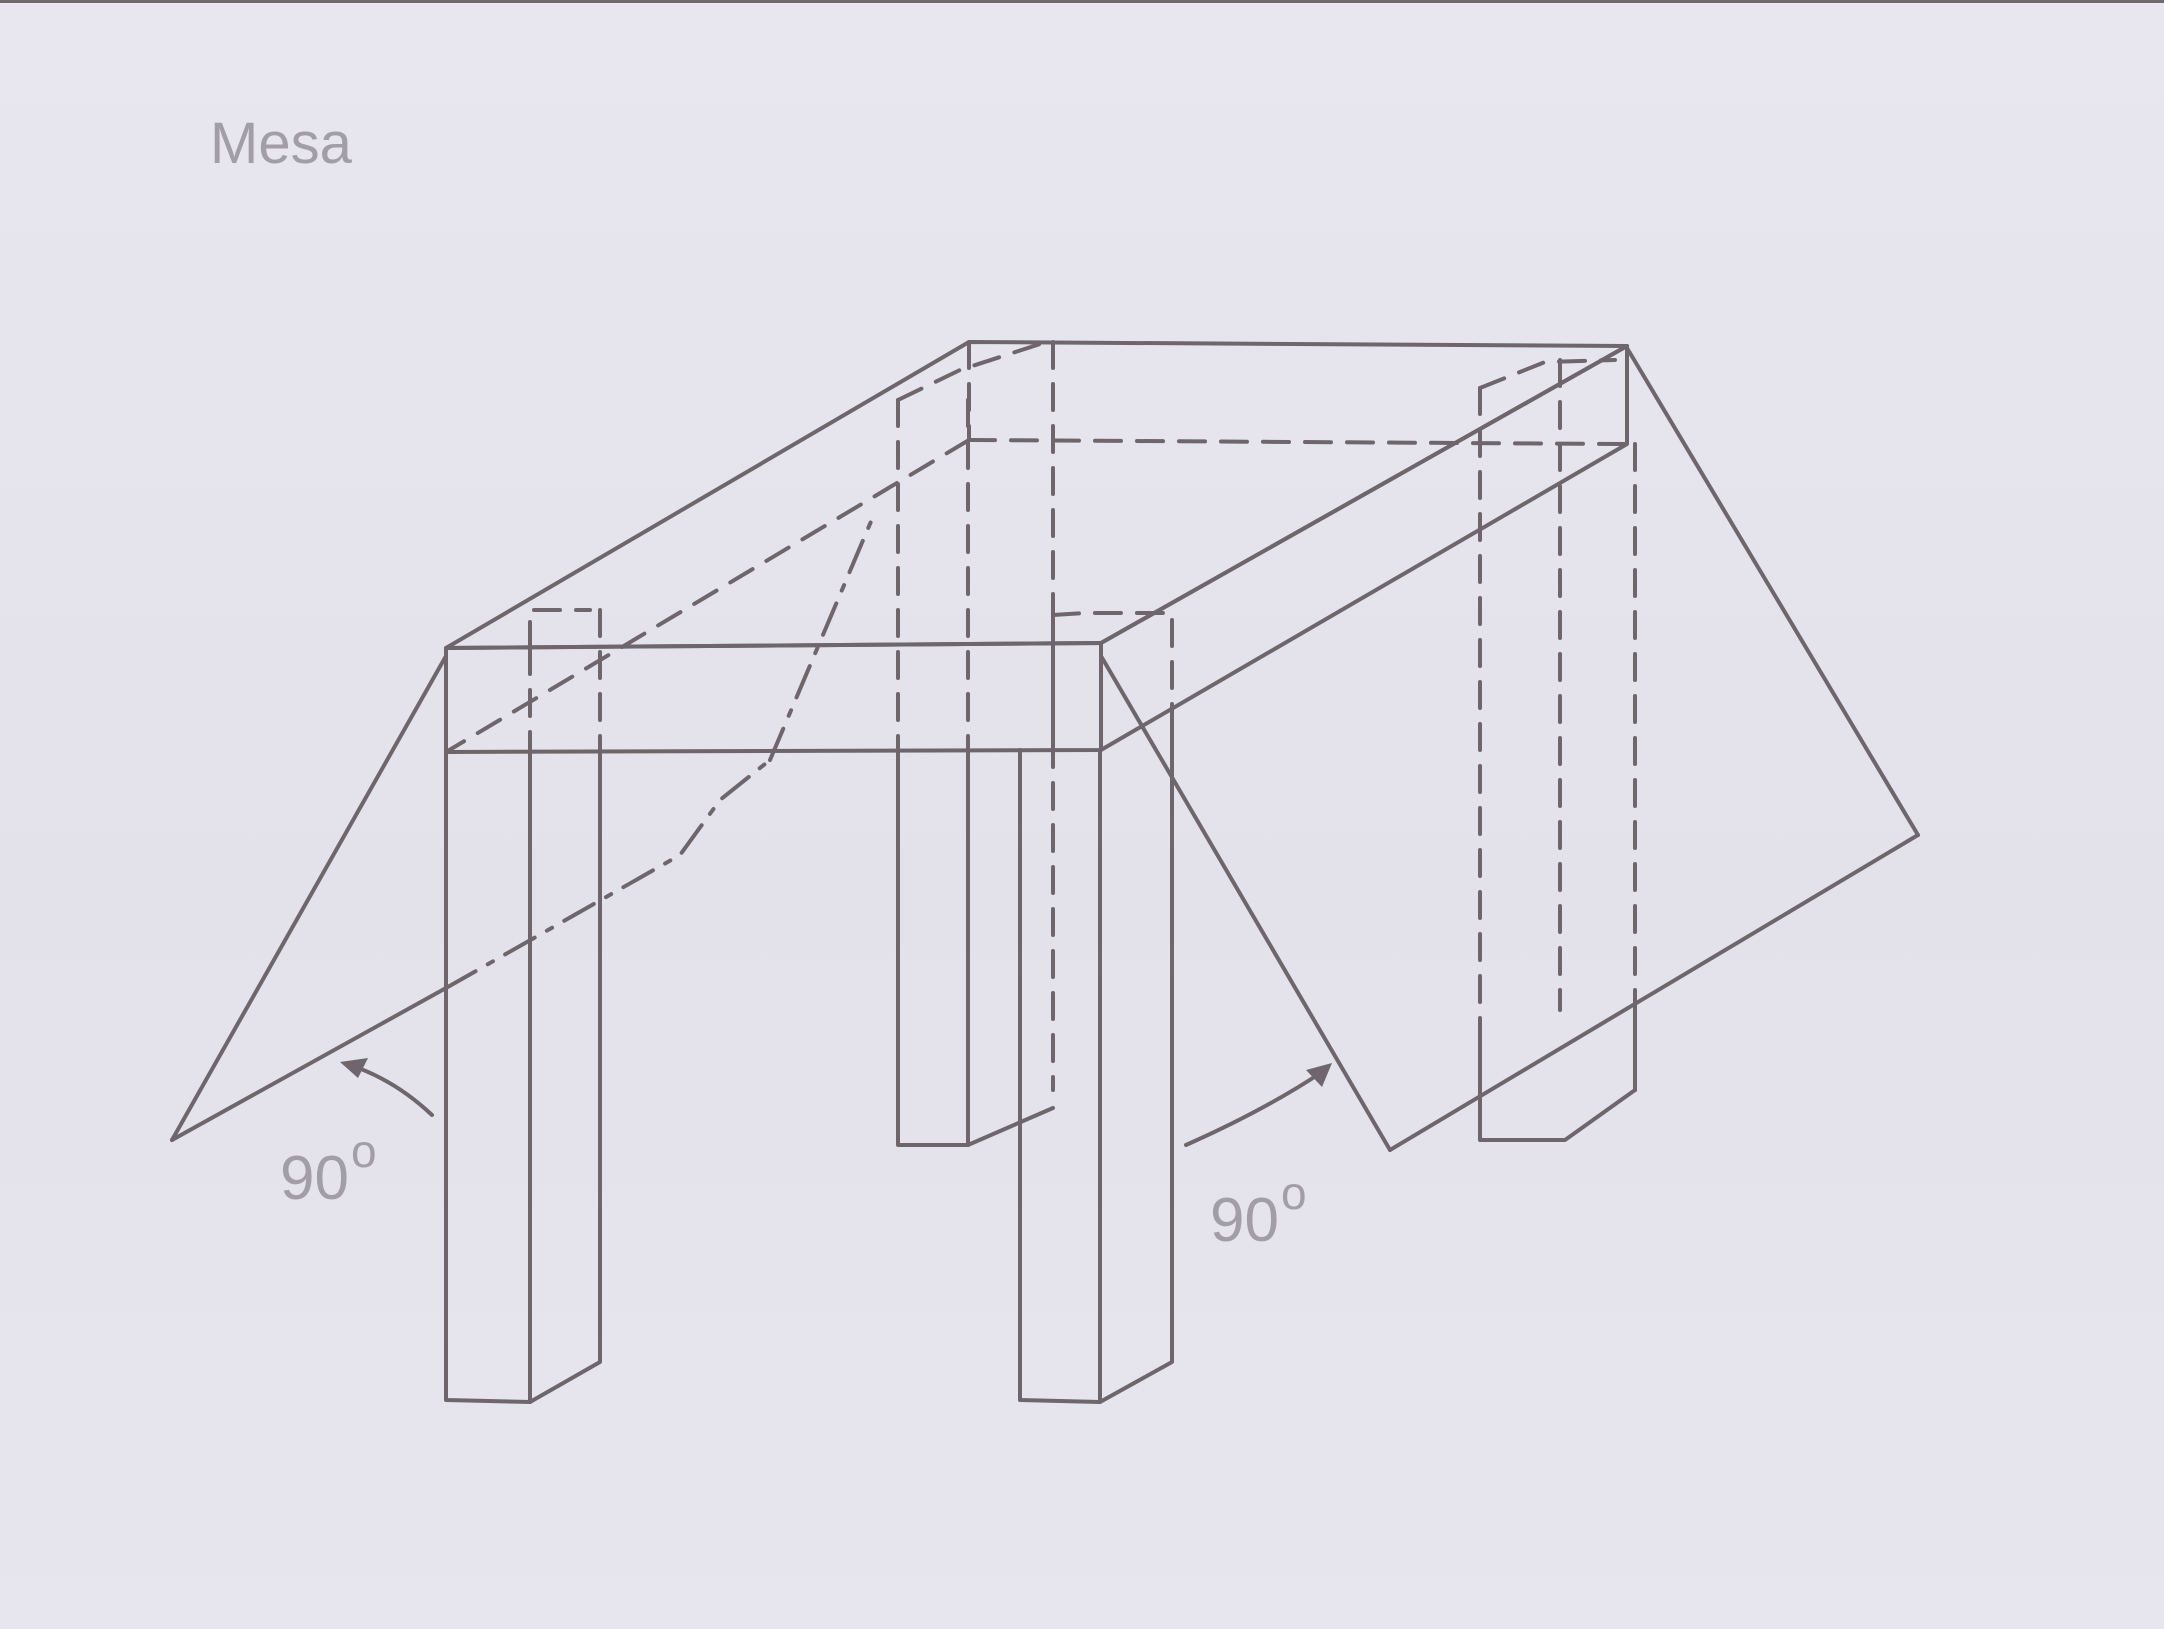  I want to click on rotation-arrow-left, so click(387, 1087).